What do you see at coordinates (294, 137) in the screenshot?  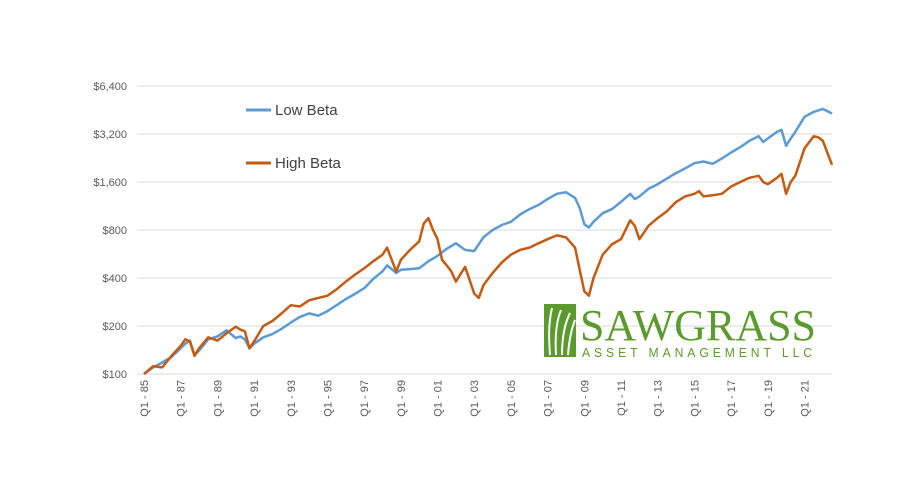 I see `legend: Low Beta High Beta` at bounding box center [294, 137].